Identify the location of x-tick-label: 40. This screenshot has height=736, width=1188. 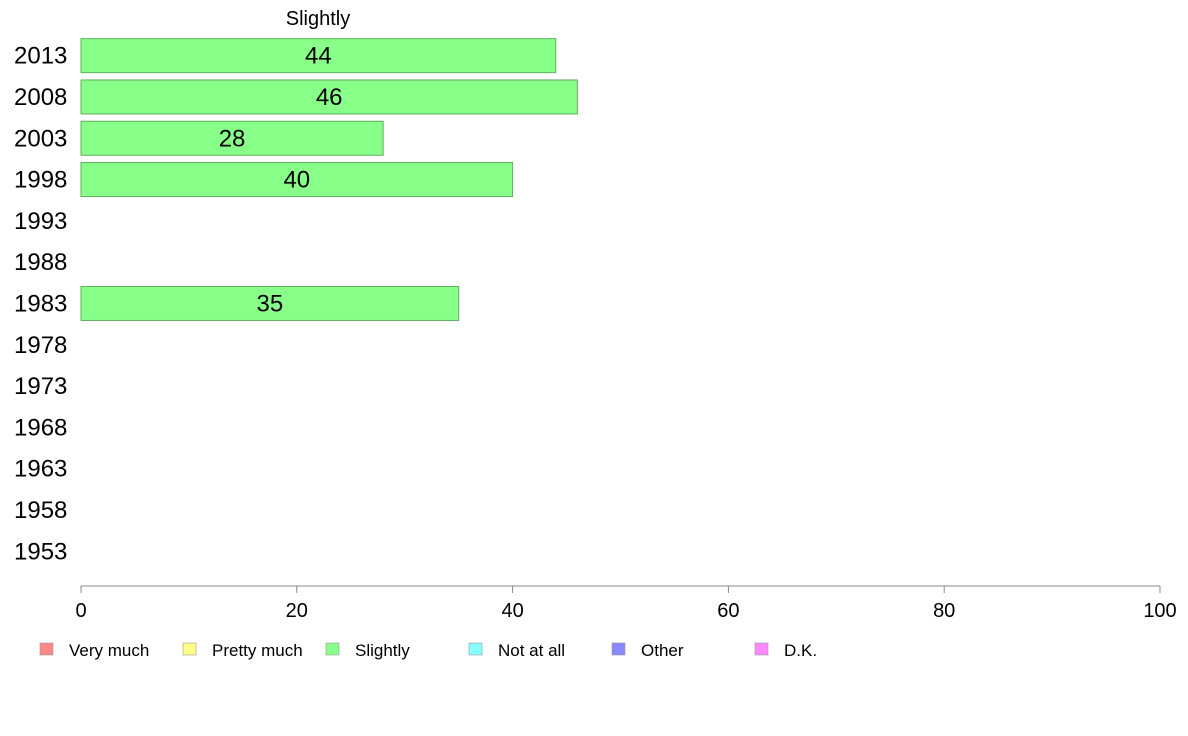
(512, 611).